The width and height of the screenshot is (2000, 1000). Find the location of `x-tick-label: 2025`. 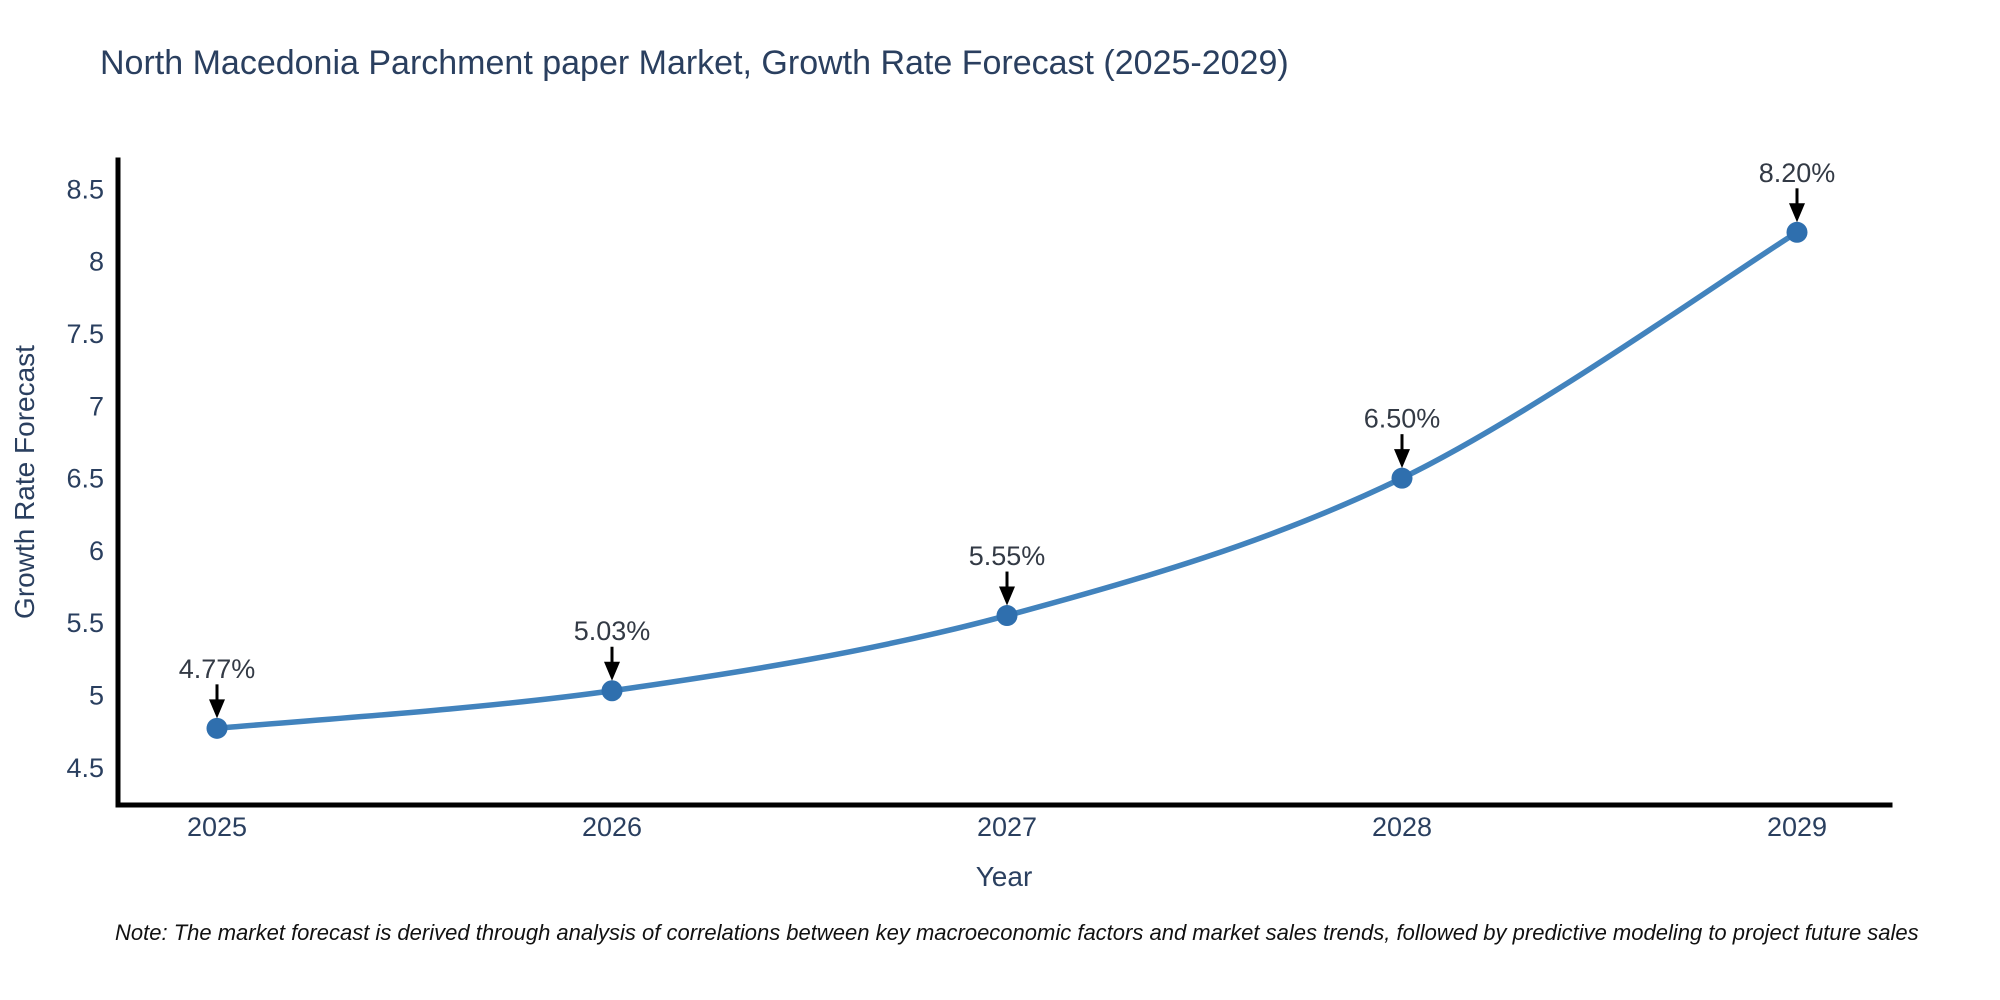

x-tick-label: 2025 is located at coordinates (217, 827).